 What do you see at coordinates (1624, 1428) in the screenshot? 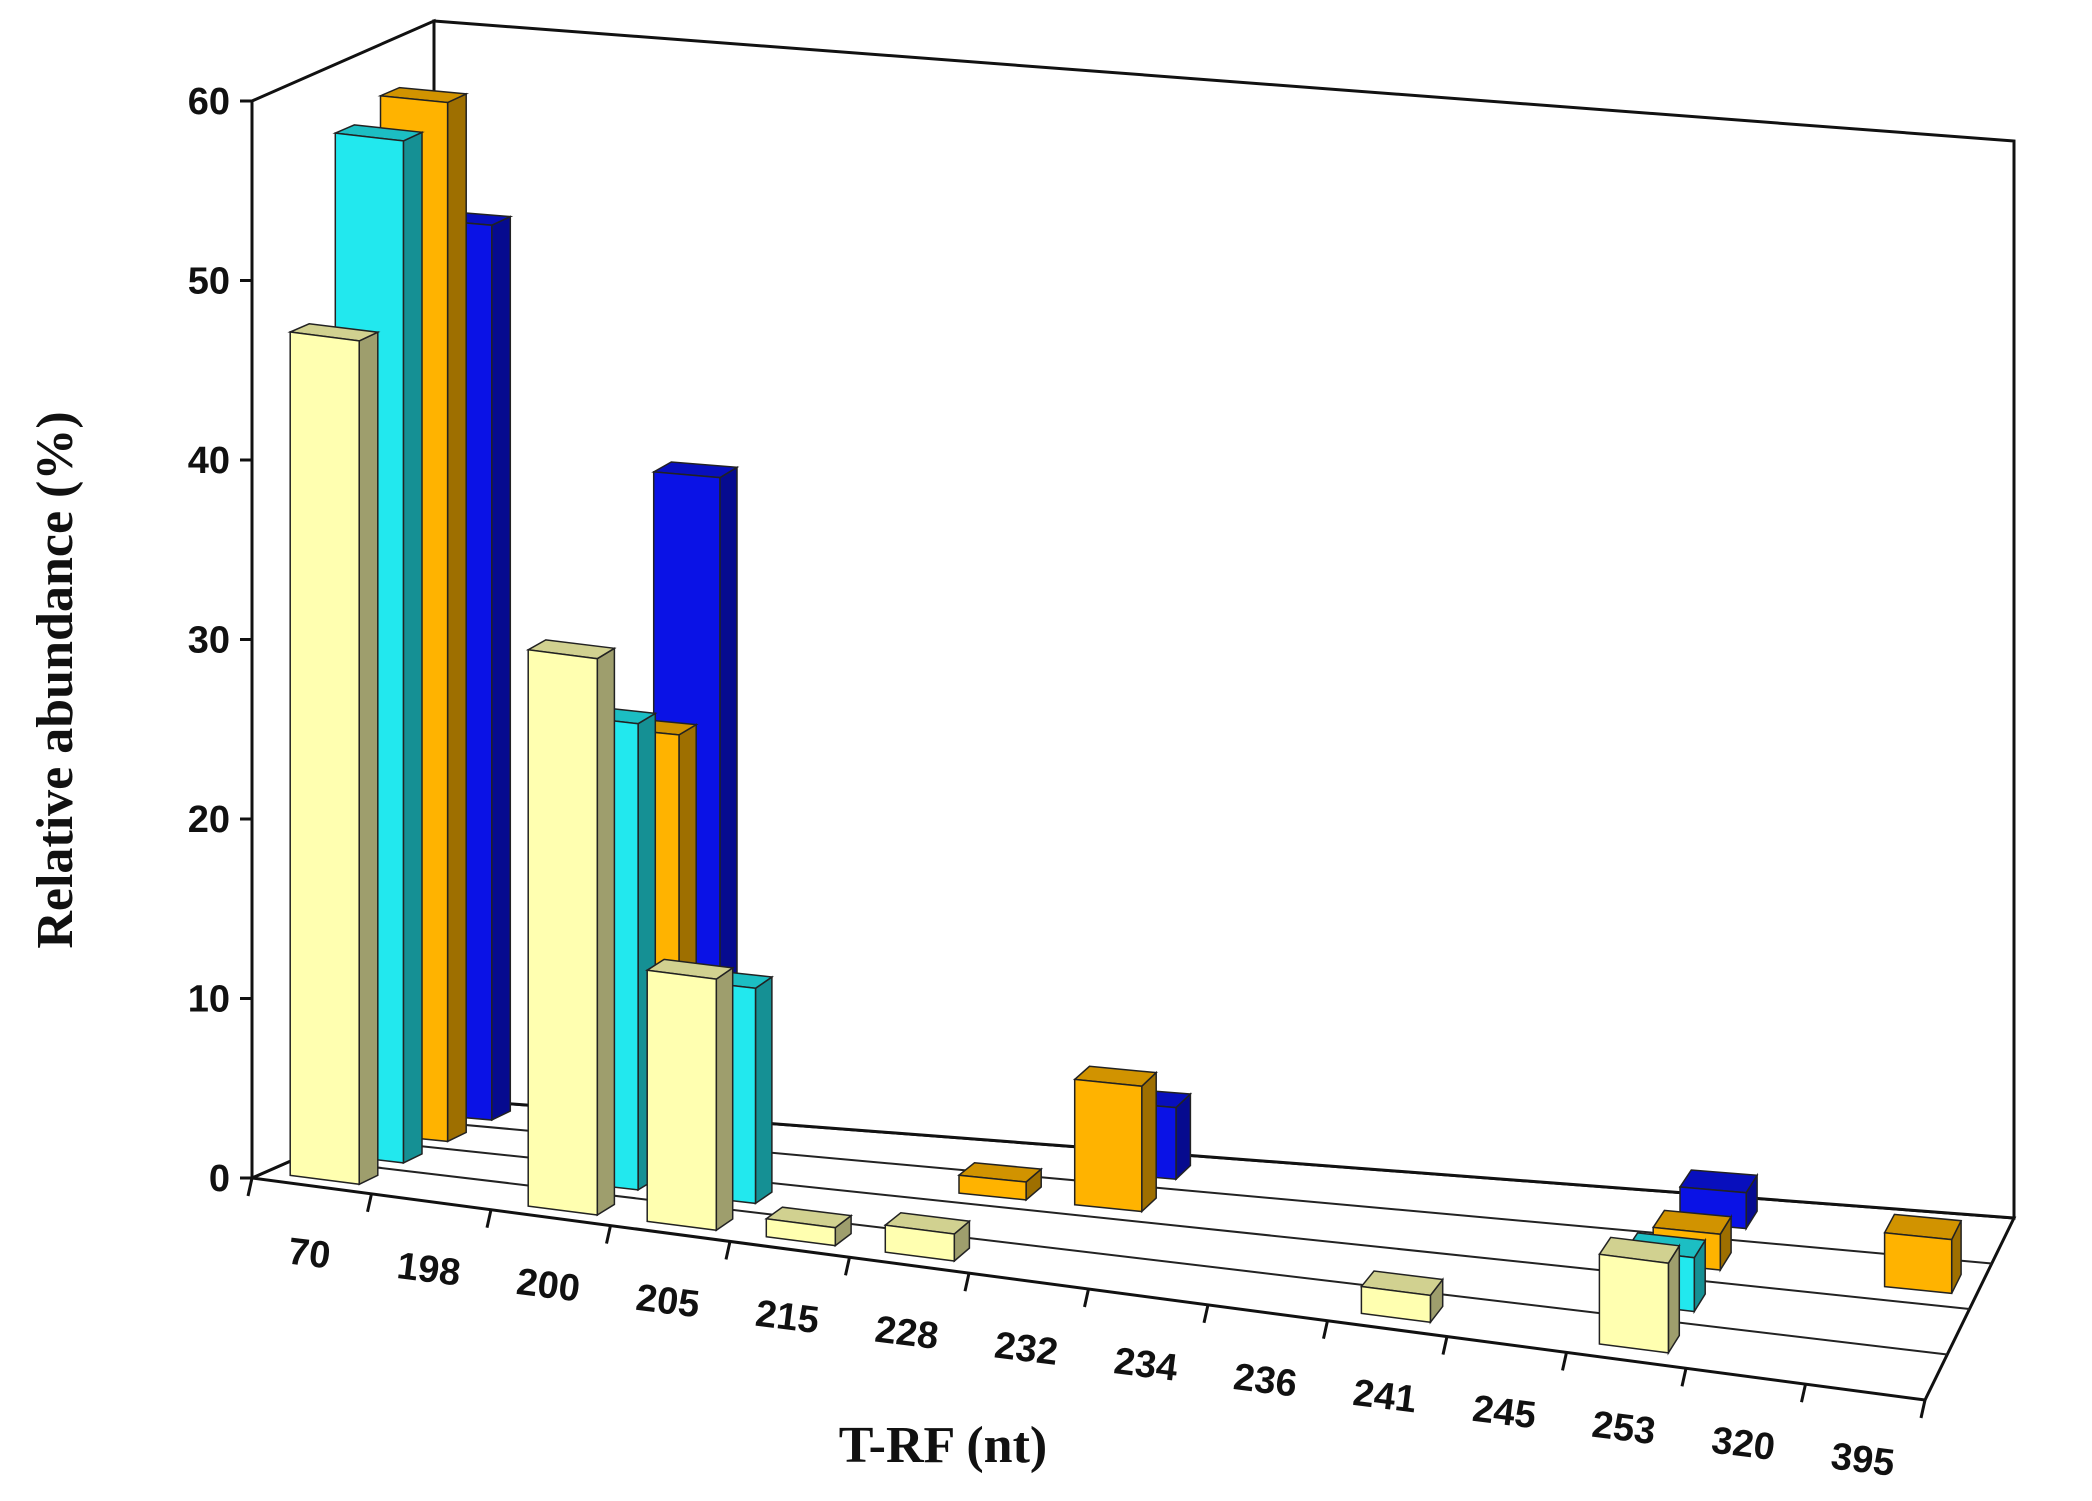
I see `x-tick-label: 253` at bounding box center [1624, 1428].